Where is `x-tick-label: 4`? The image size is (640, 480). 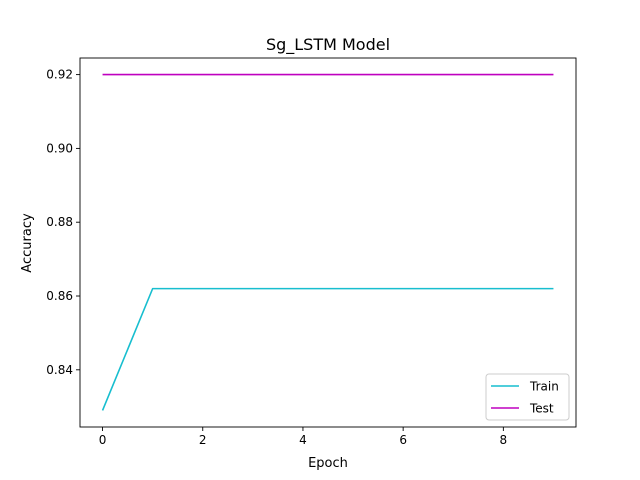 x-tick-label: 4 is located at coordinates (303, 440).